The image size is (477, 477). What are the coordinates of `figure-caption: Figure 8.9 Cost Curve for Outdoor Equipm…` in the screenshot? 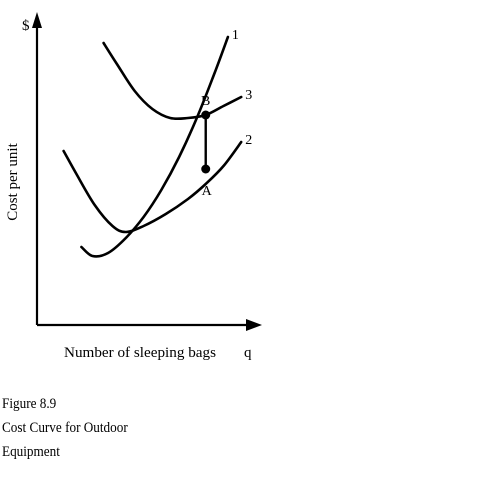 It's located at (65, 428).